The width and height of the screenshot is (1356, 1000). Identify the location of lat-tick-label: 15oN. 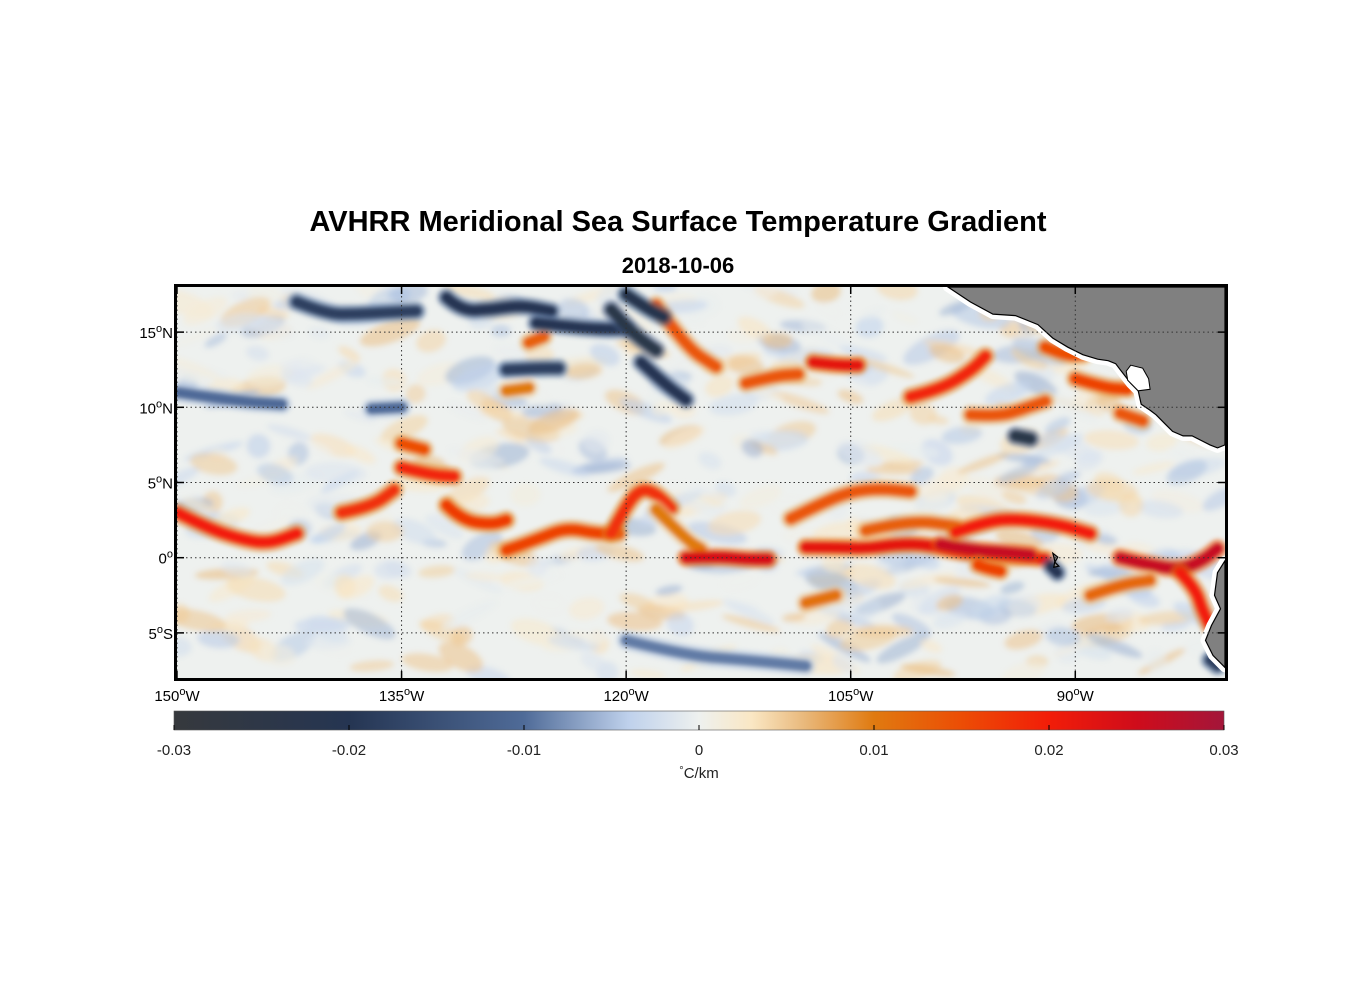
(156, 332).